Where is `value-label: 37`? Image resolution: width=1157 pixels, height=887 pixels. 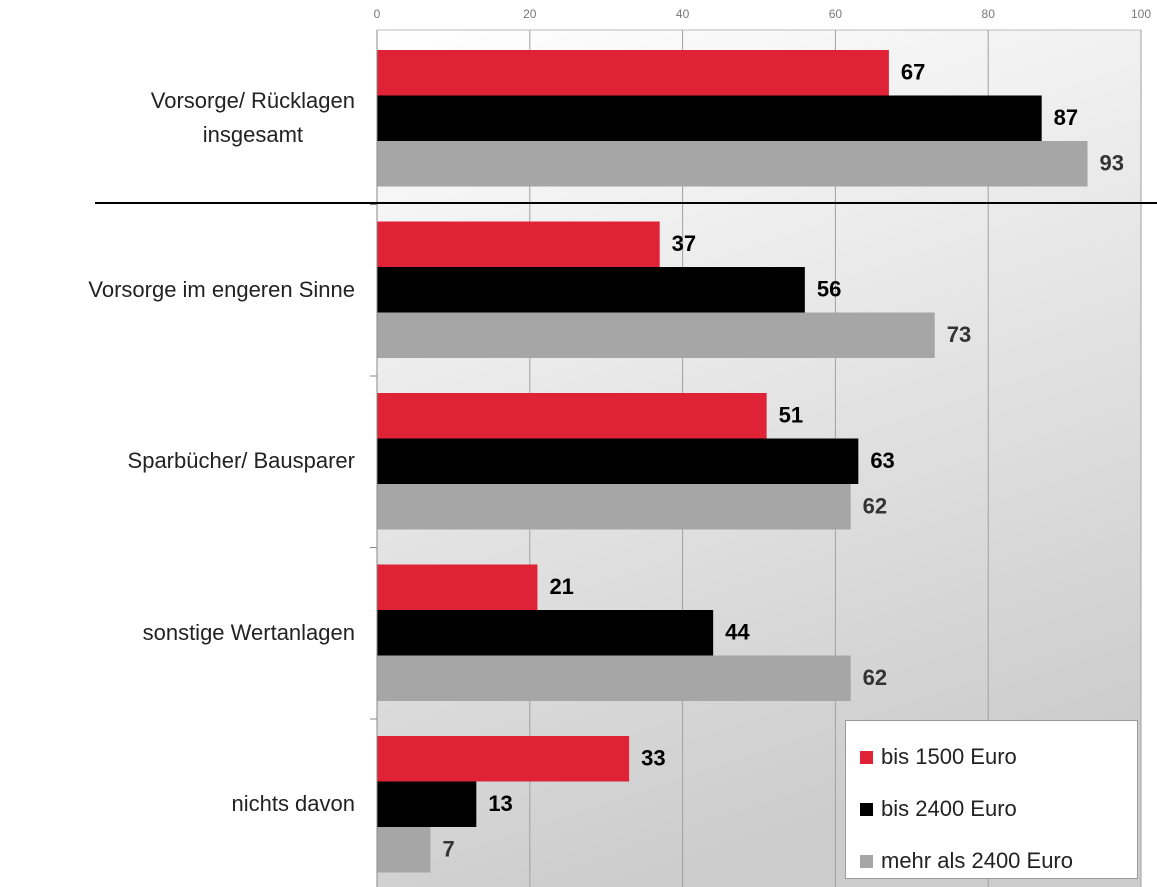
value-label: 37 is located at coordinates (684, 243).